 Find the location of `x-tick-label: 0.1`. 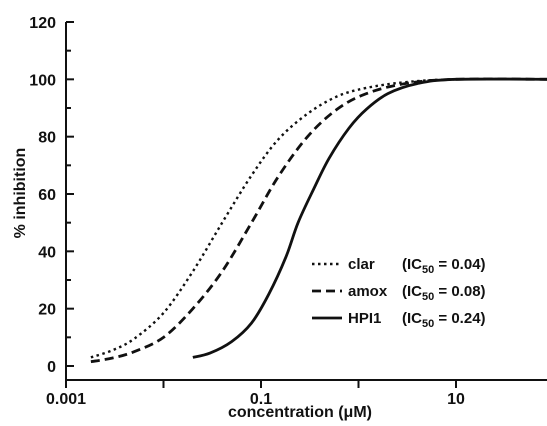

x-tick-label: 0.1 is located at coordinates (261, 399).